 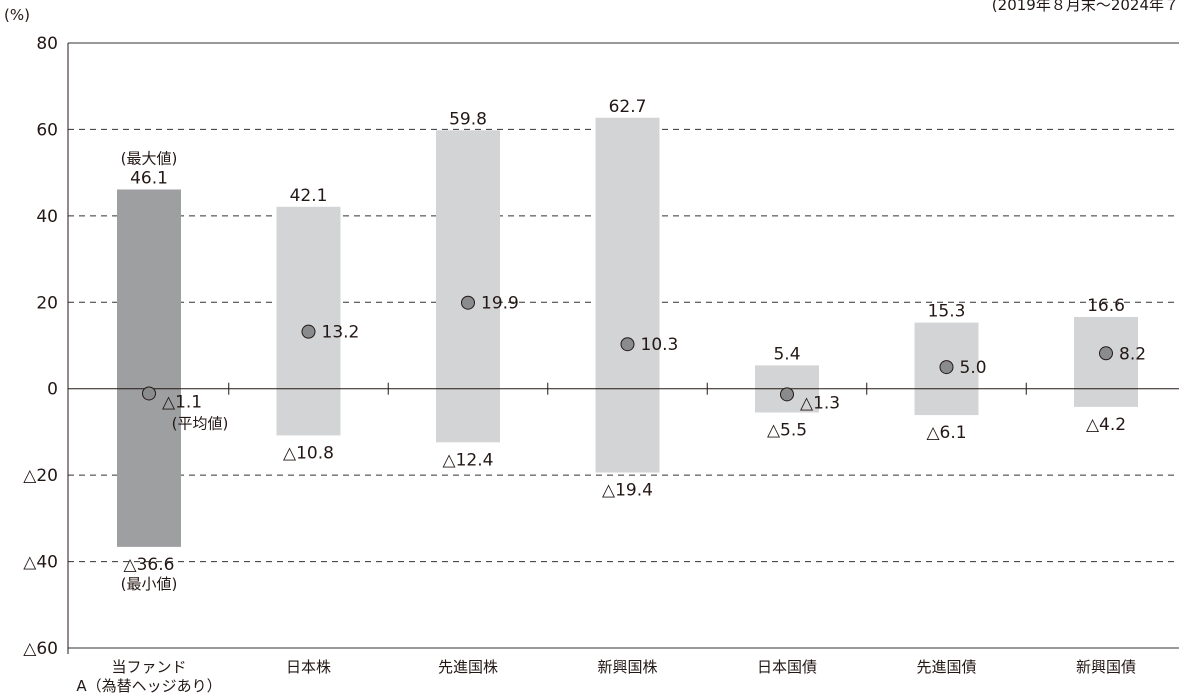 I want to click on average-value-label: 10.3, so click(x=660, y=345).